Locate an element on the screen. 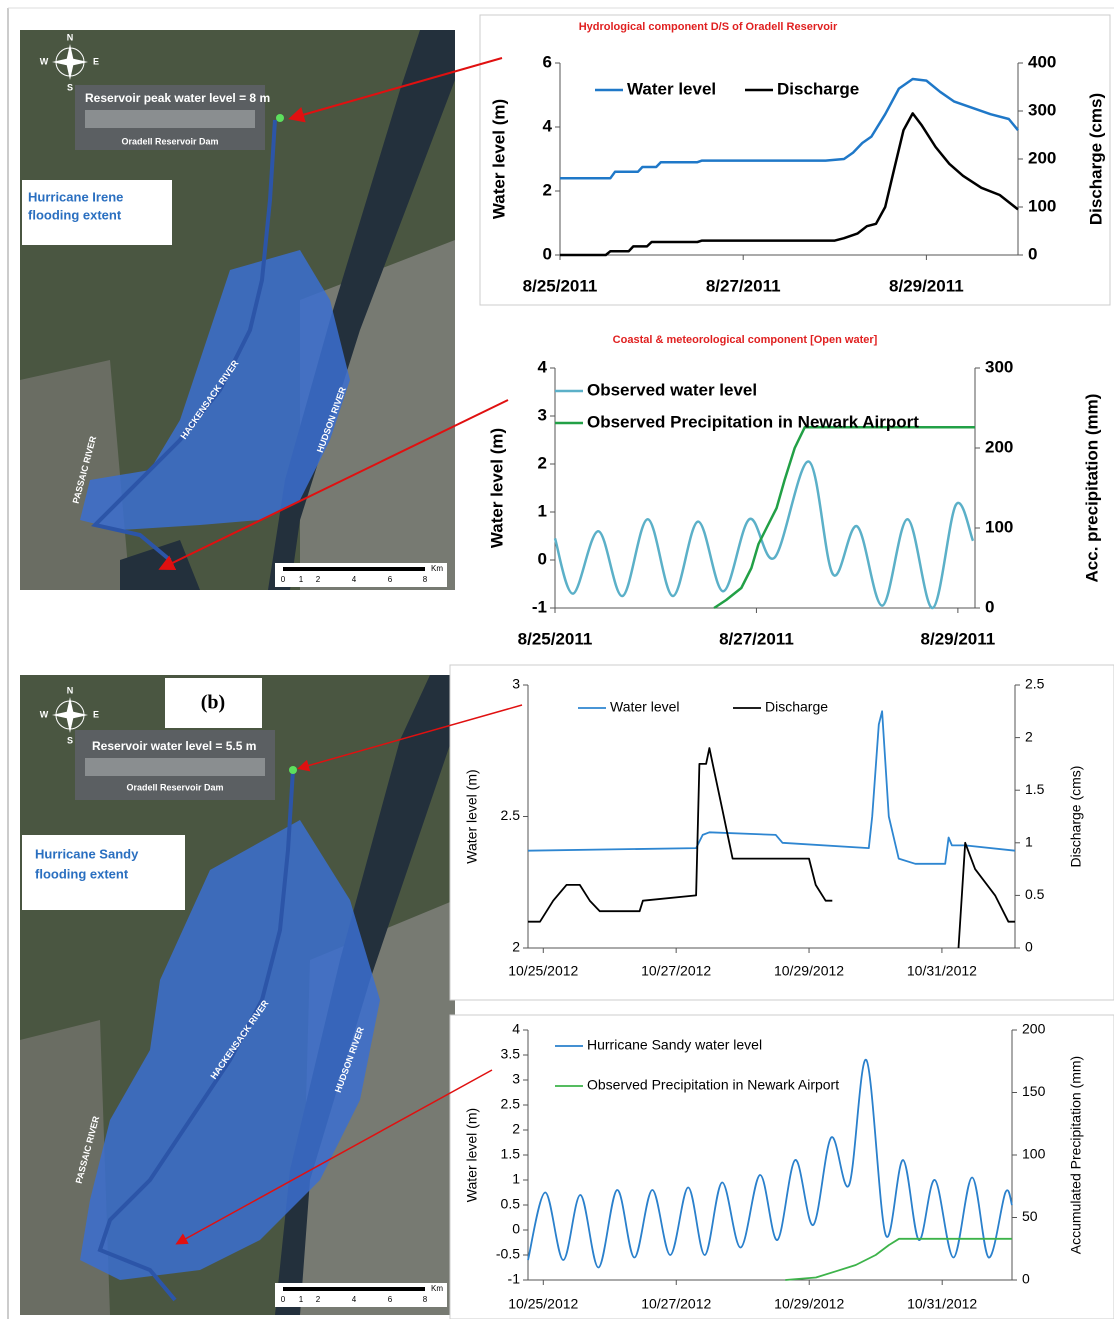 The width and height of the screenshot is (1114, 1319). y2-tick-label: 150 is located at coordinates (1034, 1091).